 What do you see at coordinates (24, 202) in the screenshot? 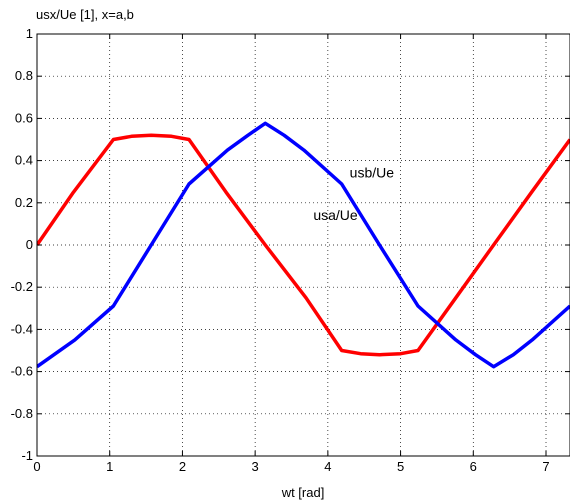
I see `y-tick-label: 0.2` at bounding box center [24, 202].